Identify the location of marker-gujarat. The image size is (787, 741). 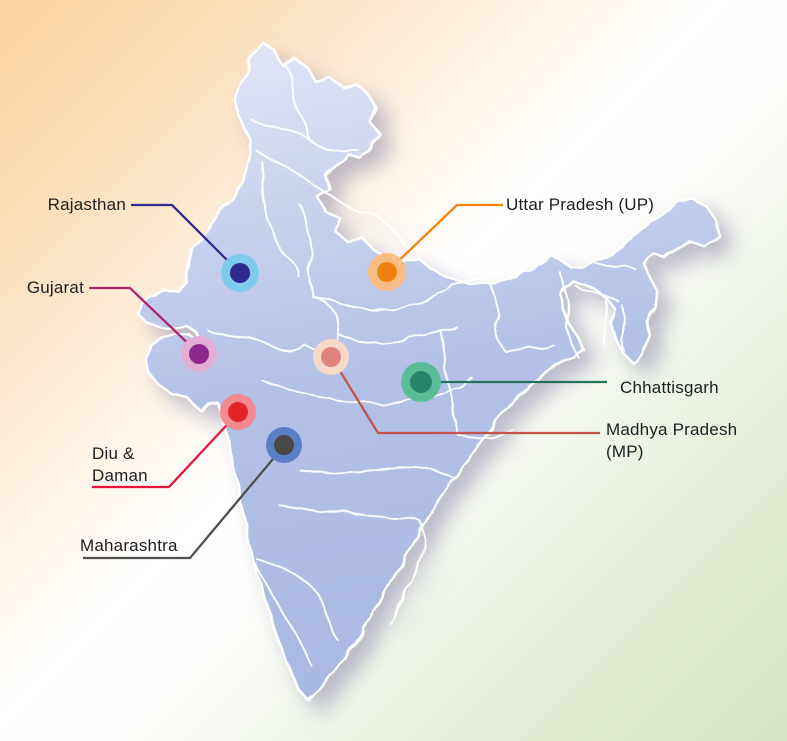
(199, 354).